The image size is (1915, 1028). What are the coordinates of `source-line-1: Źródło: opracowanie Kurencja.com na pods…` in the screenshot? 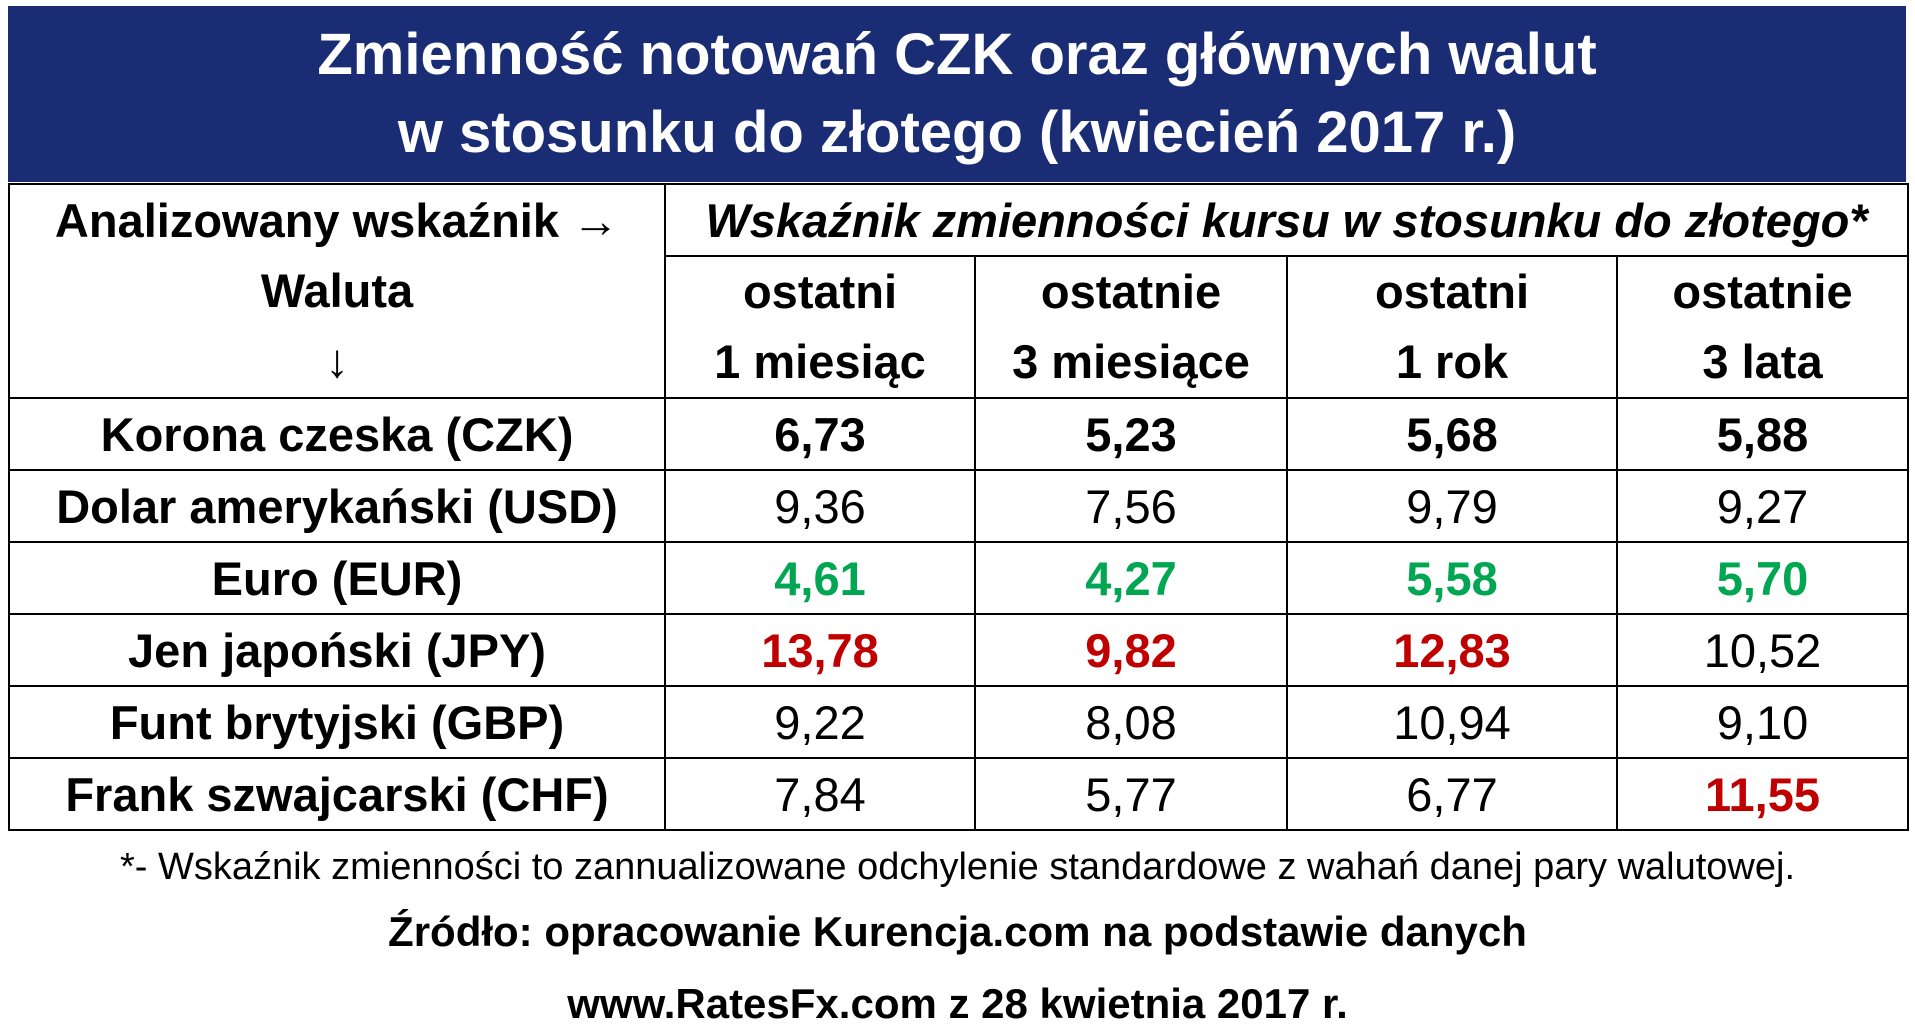 It's located at (957, 931).